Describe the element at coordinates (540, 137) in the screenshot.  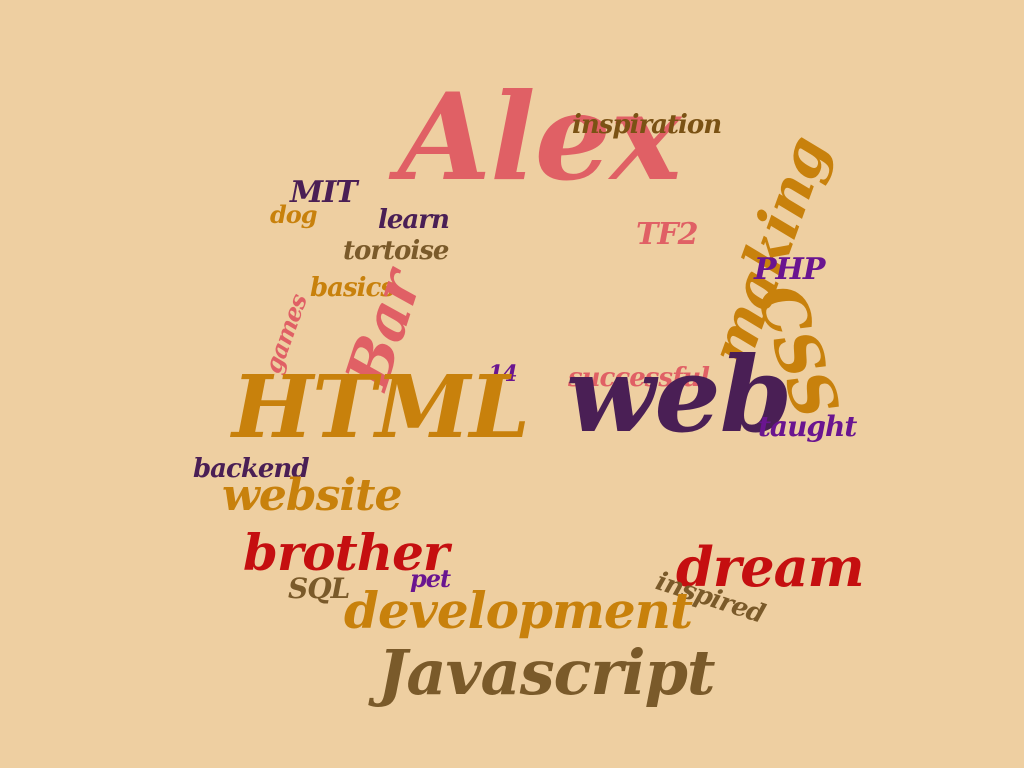
I see `word-alex: Alex` at that location.